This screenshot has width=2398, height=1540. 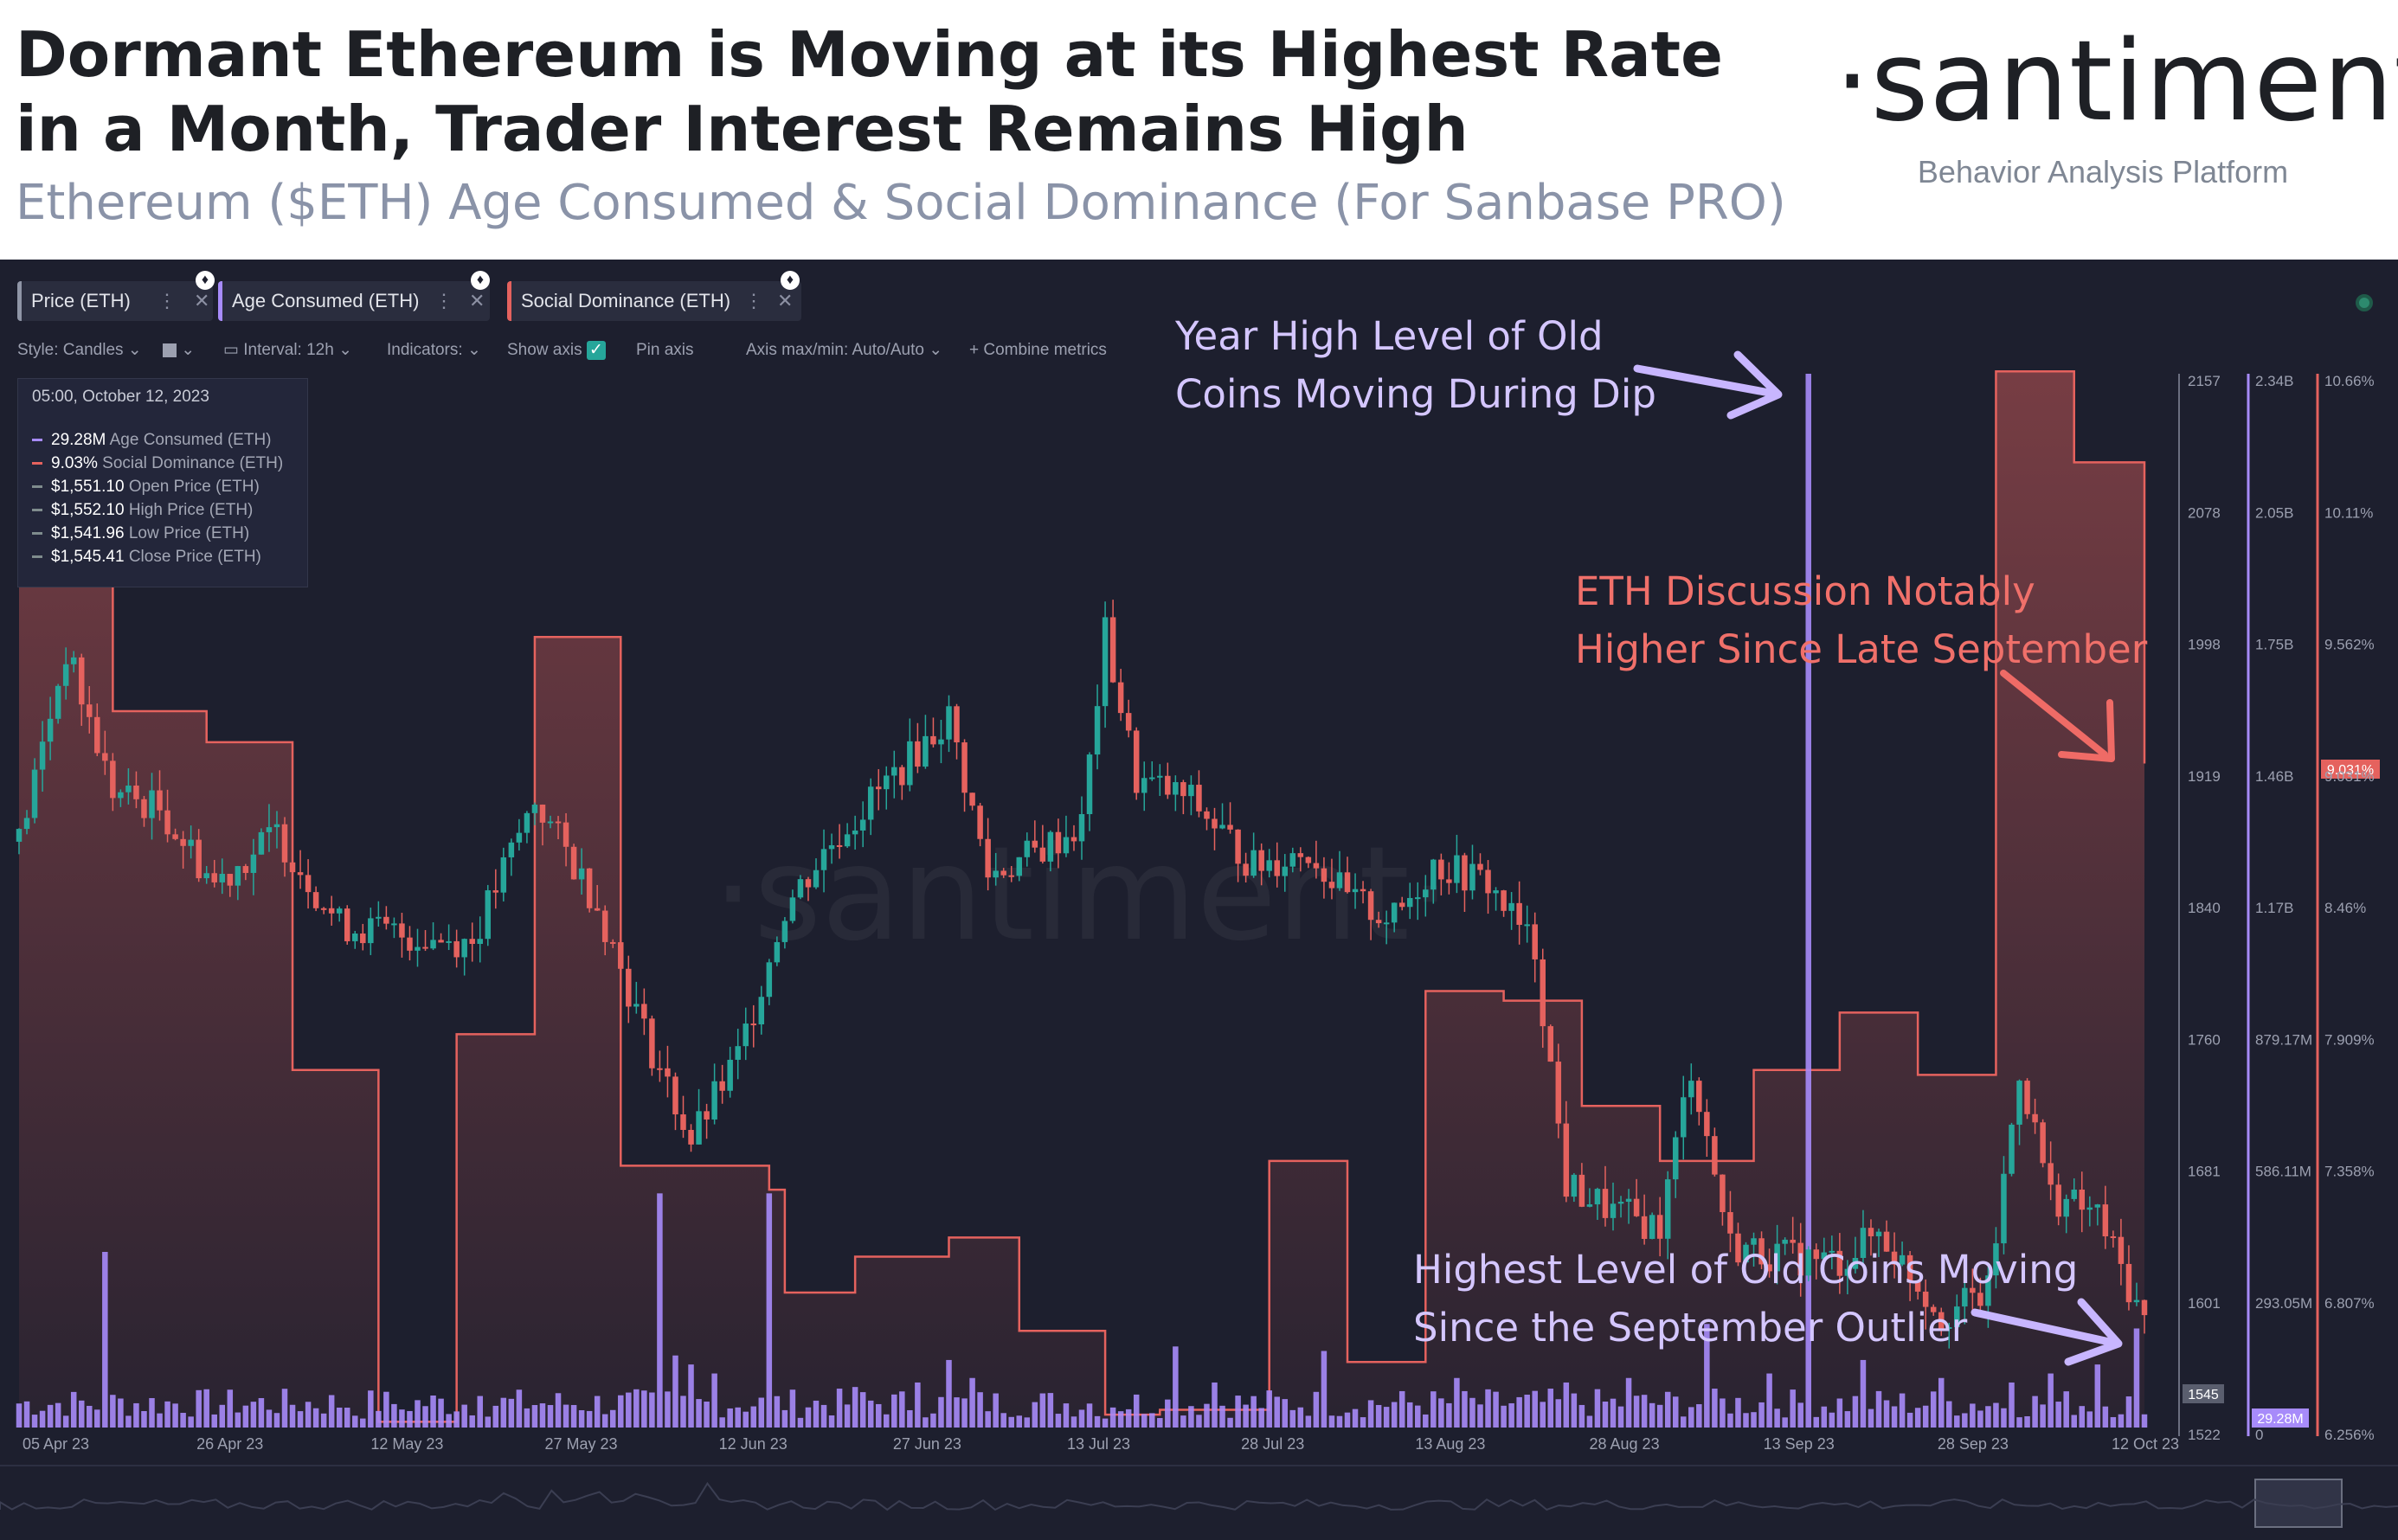 I want to click on metric-chip-age-consumed: Age Consumed (ETH) ⋮ ✕ ♦, so click(x=354, y=296).